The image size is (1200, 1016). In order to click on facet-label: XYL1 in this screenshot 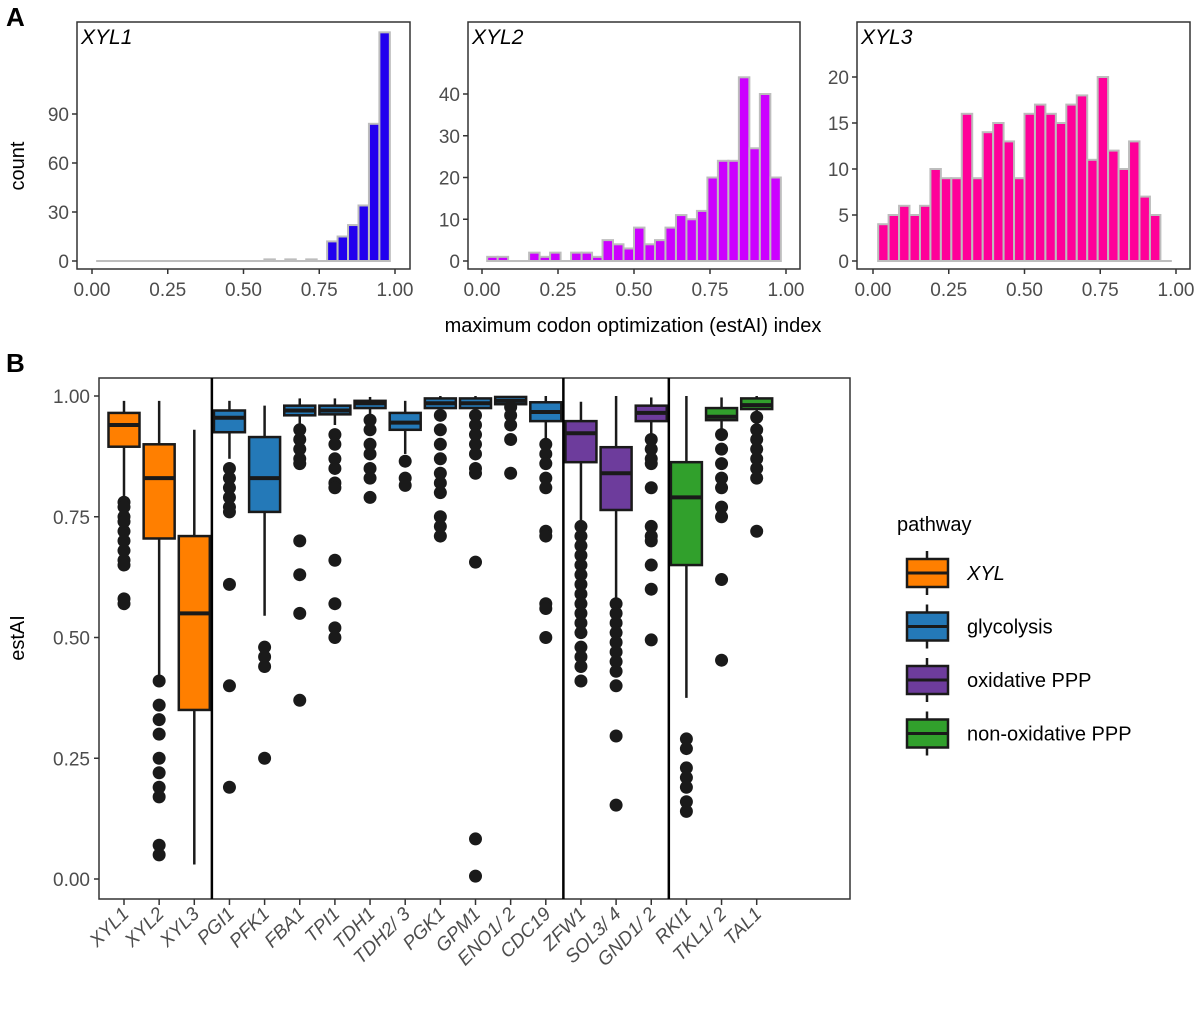, I will do `click(106, 37)`.